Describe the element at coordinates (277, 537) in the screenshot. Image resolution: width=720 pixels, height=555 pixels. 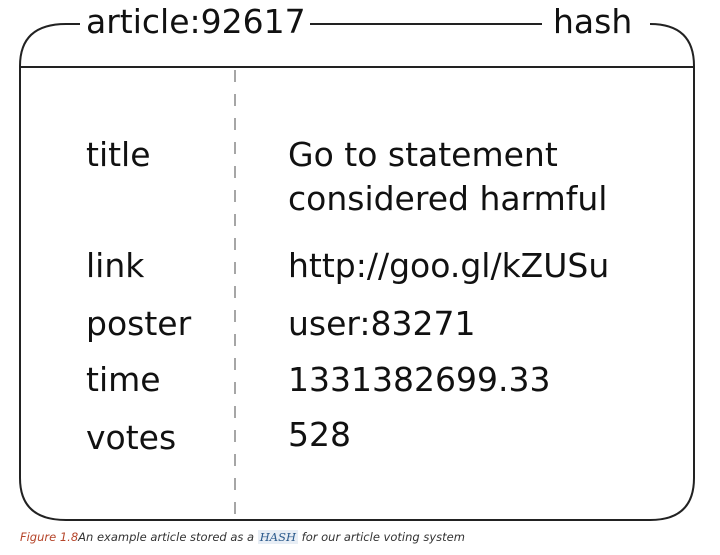
I see `caption-code: HASH` at that location.